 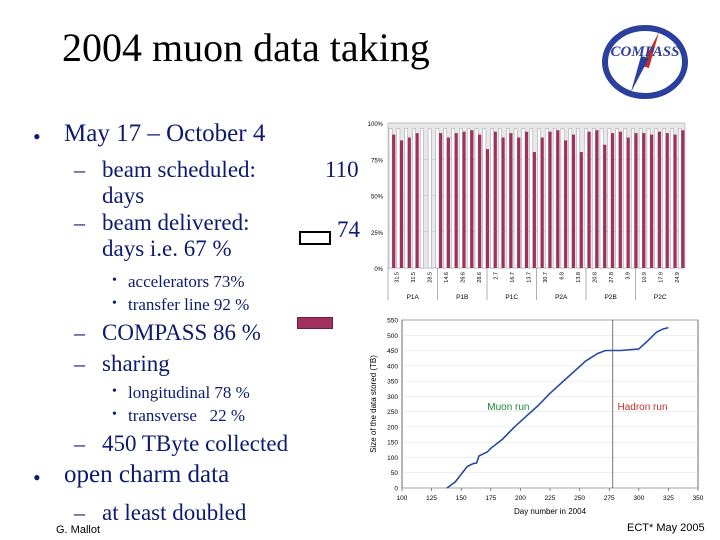 What do you see at coordinates (392, 412) in the screenshot?
I see `line-y-tick-label: 250` at bounding box center [392, 412].